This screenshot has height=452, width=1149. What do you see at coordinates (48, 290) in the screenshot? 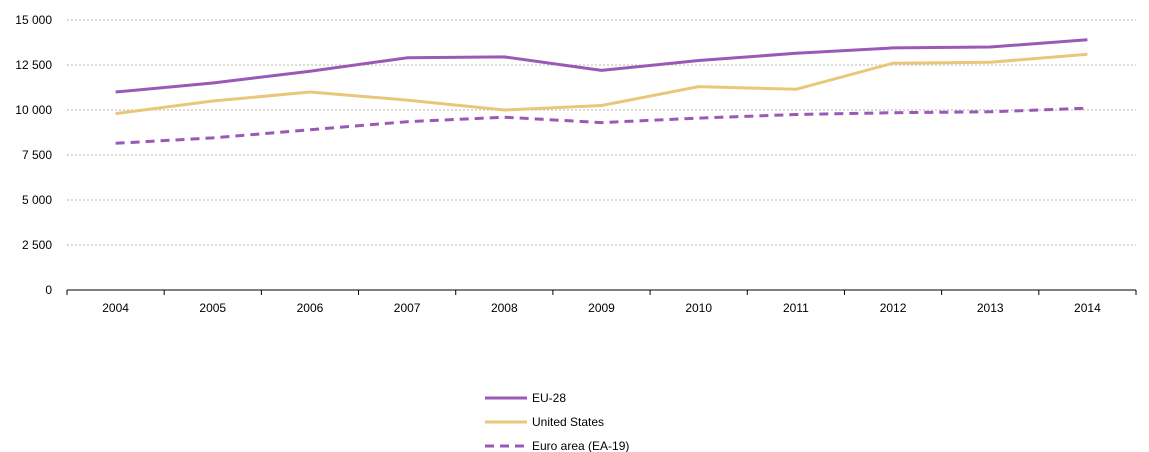
I see `y-tick-label: 0` at bounding box center [48, 290].